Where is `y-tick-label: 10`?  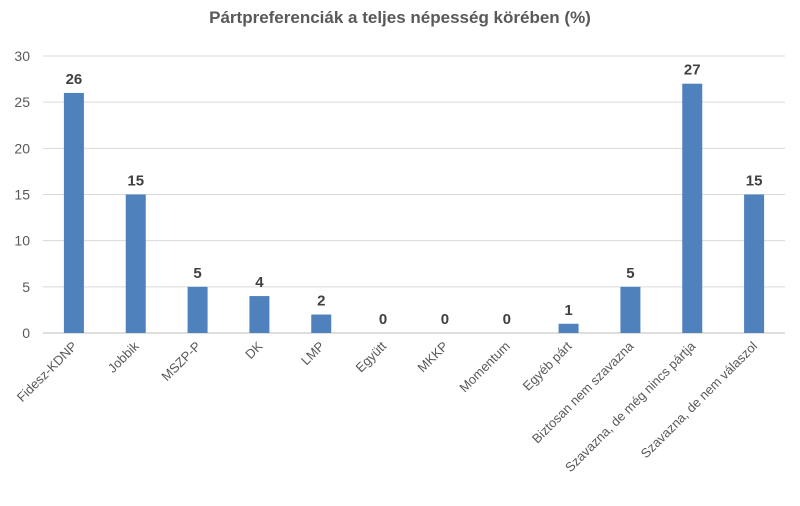
y-tick-label: 10 is located at coordinates (22, 241).